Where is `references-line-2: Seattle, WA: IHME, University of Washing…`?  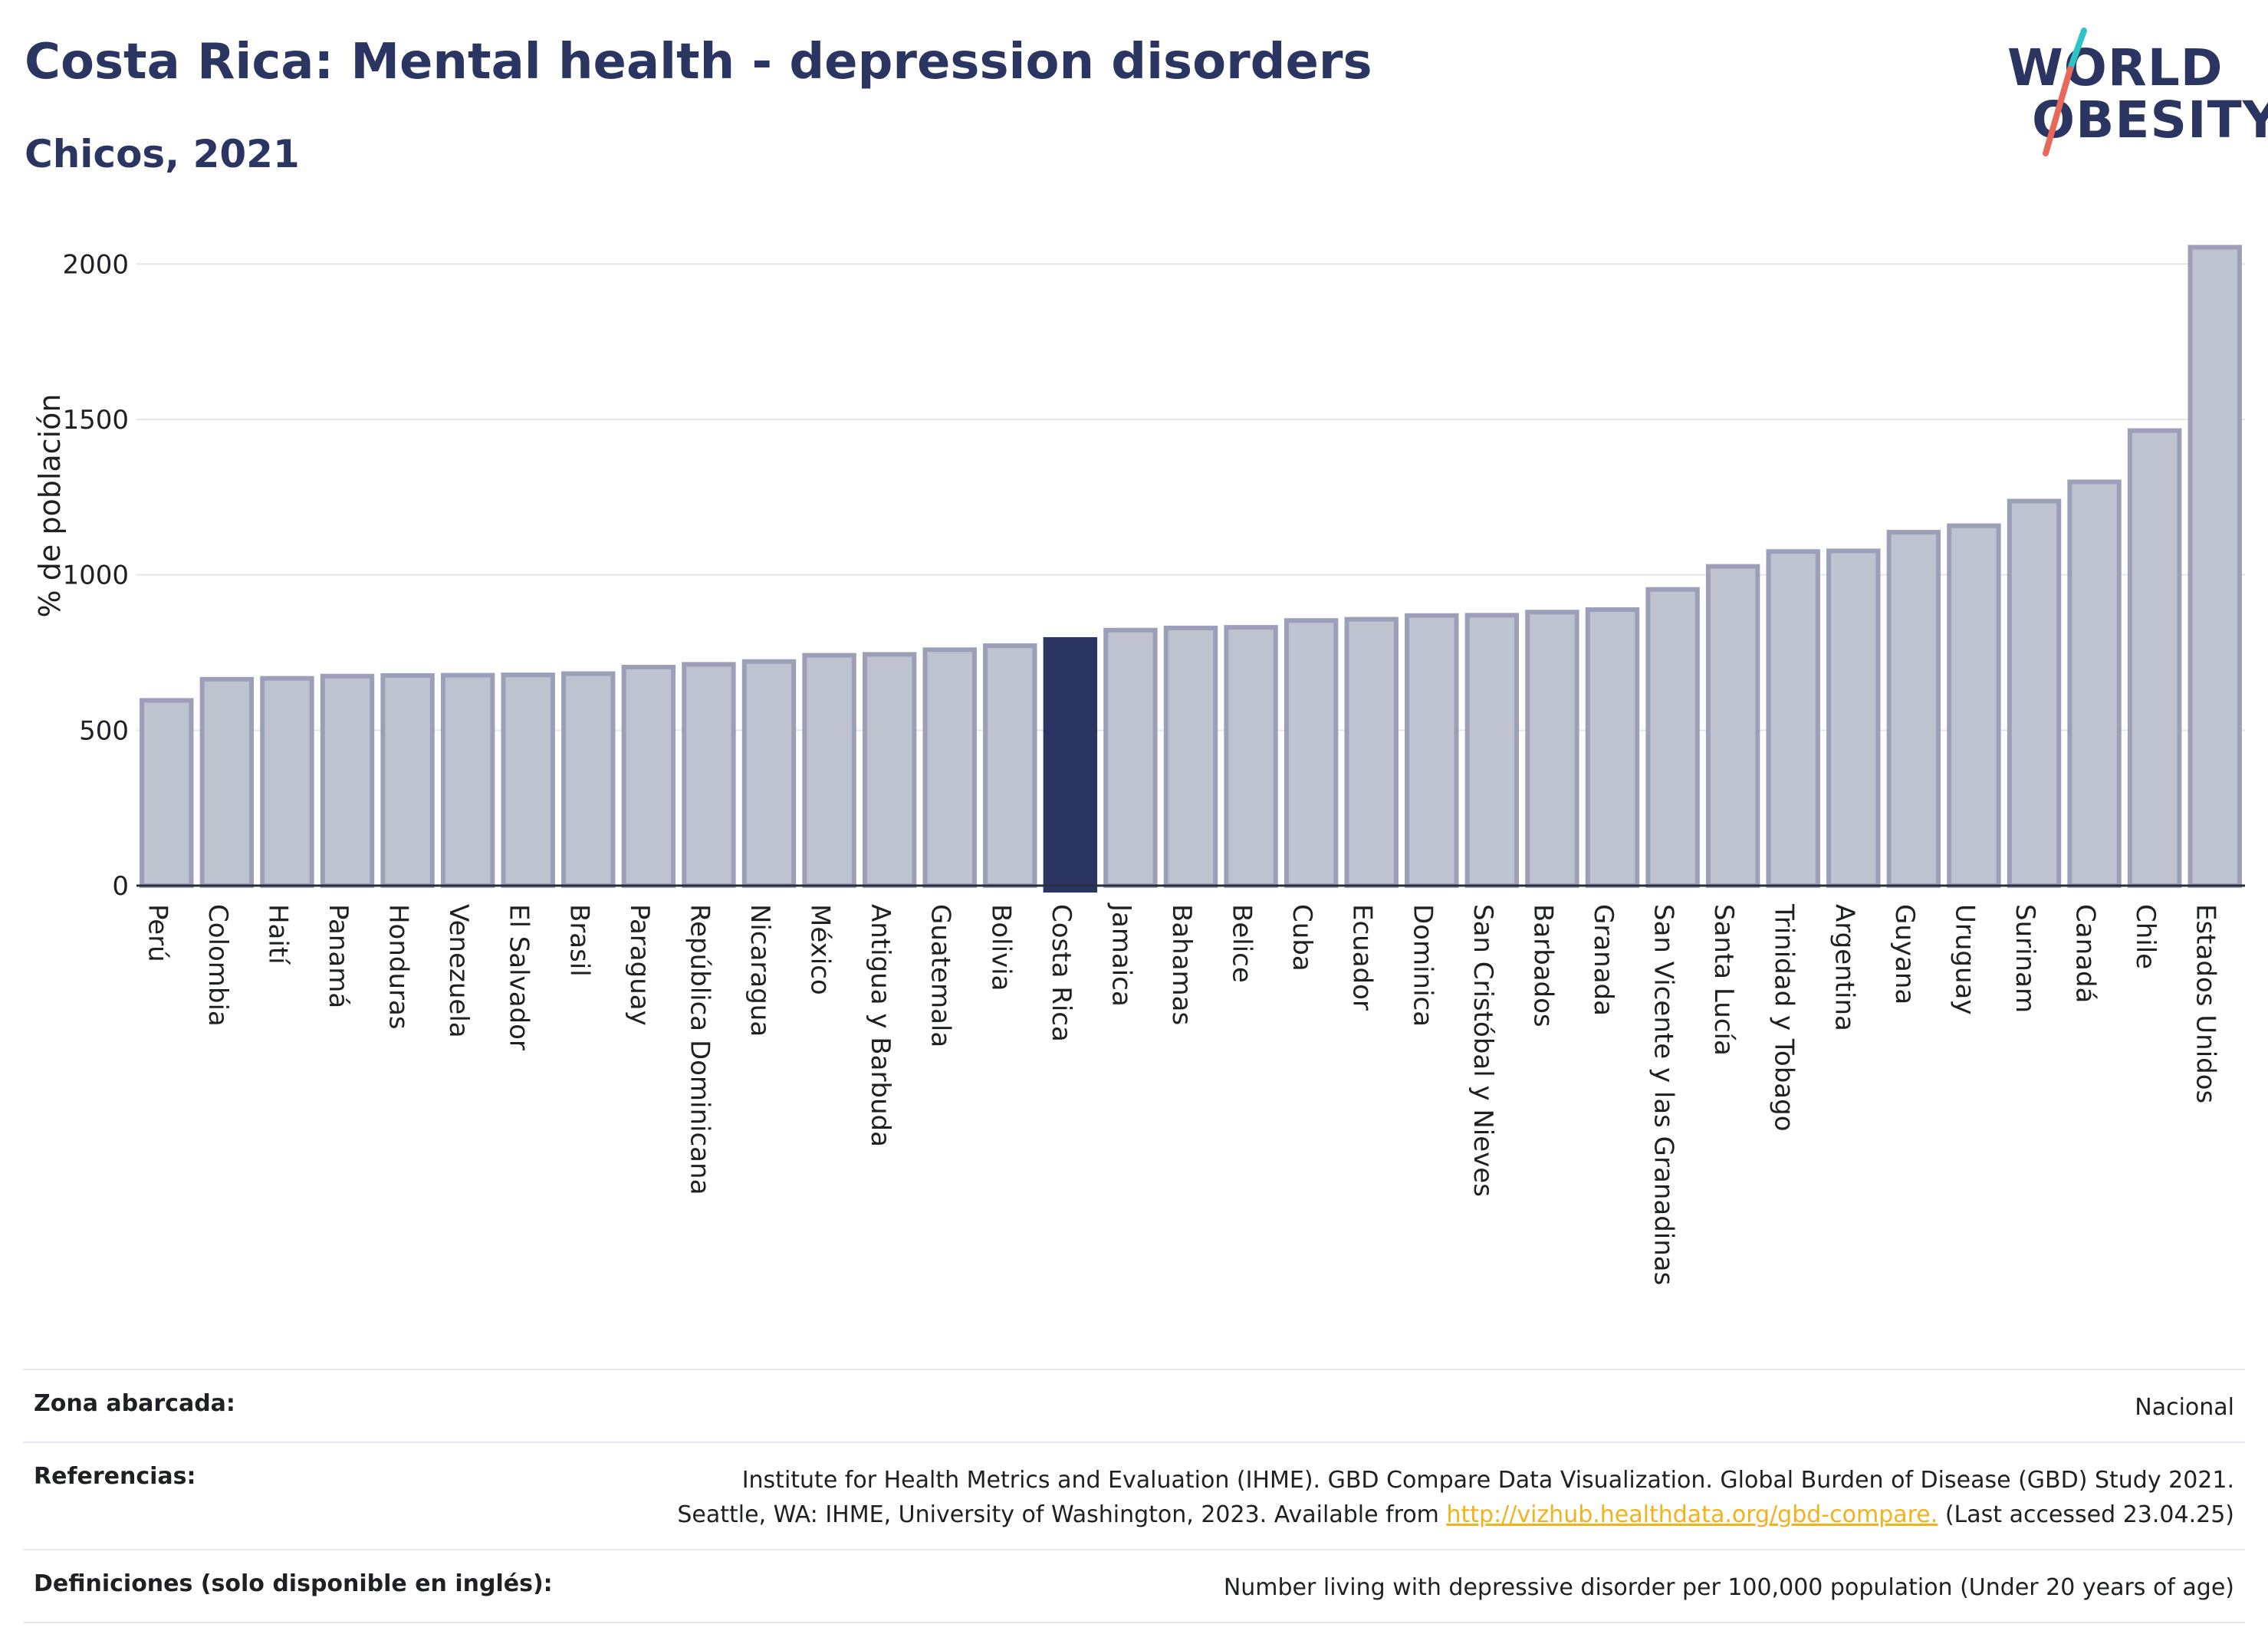
references-line-2: Seattle, WA: IHME, University of Washing… is located at coordinates (1062, 1514).